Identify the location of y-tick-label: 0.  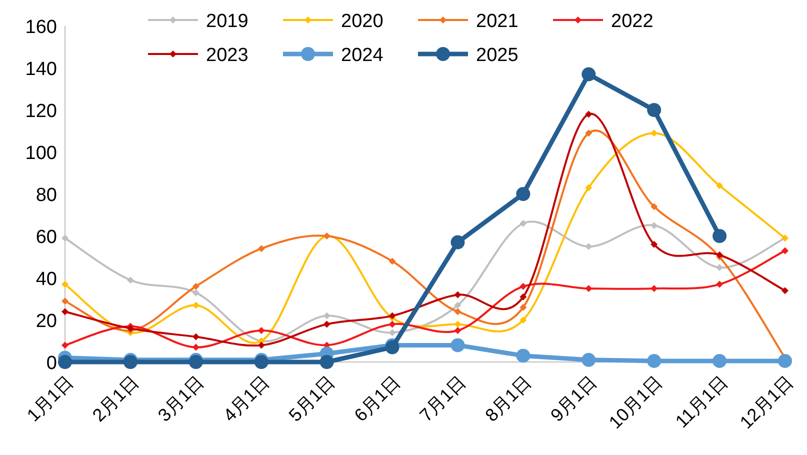
(51, 363).